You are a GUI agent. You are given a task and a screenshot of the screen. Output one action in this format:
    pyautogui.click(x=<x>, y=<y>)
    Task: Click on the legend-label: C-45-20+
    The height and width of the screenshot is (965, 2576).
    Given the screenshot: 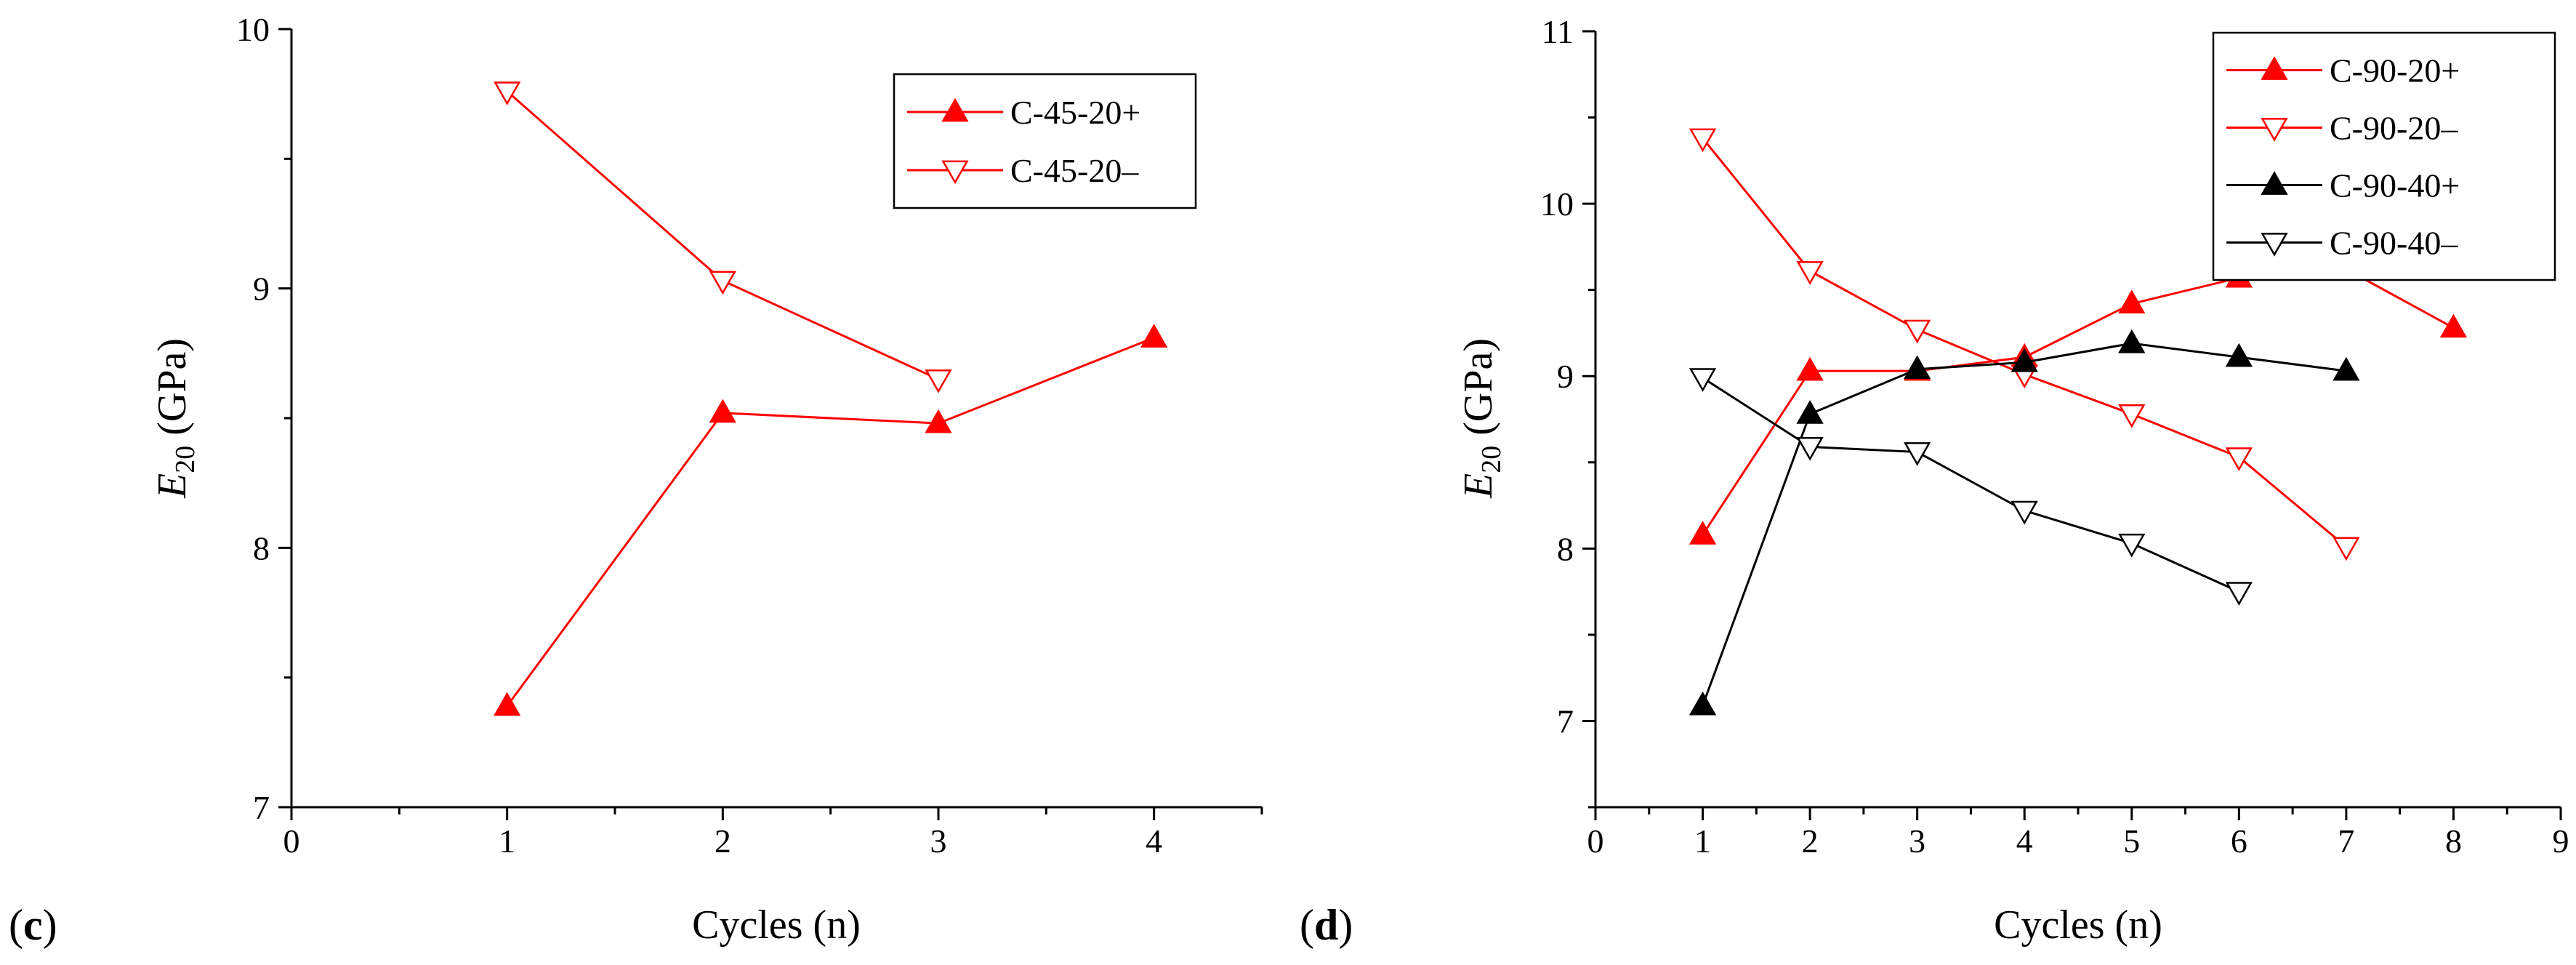 What is the action you would take?
    pyautogui.click(x=1075, y=112)
    